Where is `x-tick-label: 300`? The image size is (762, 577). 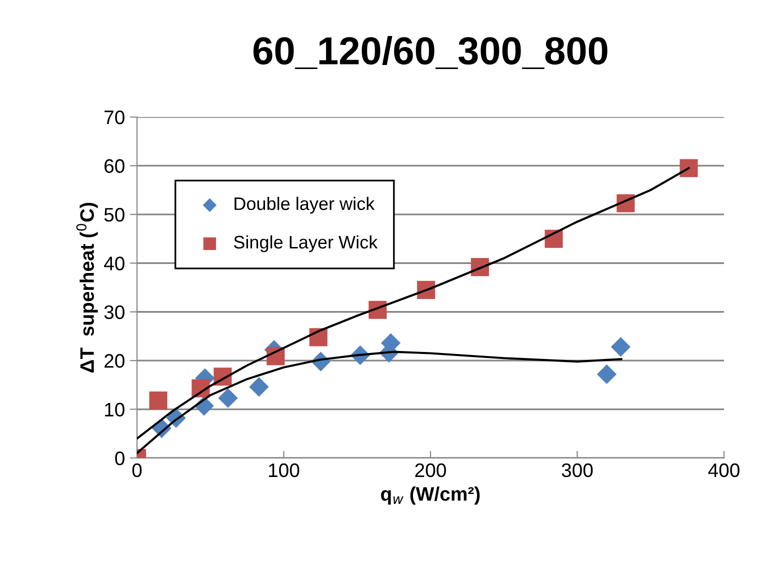
x-tick-label: 300 is located at coordinates (577, 470).